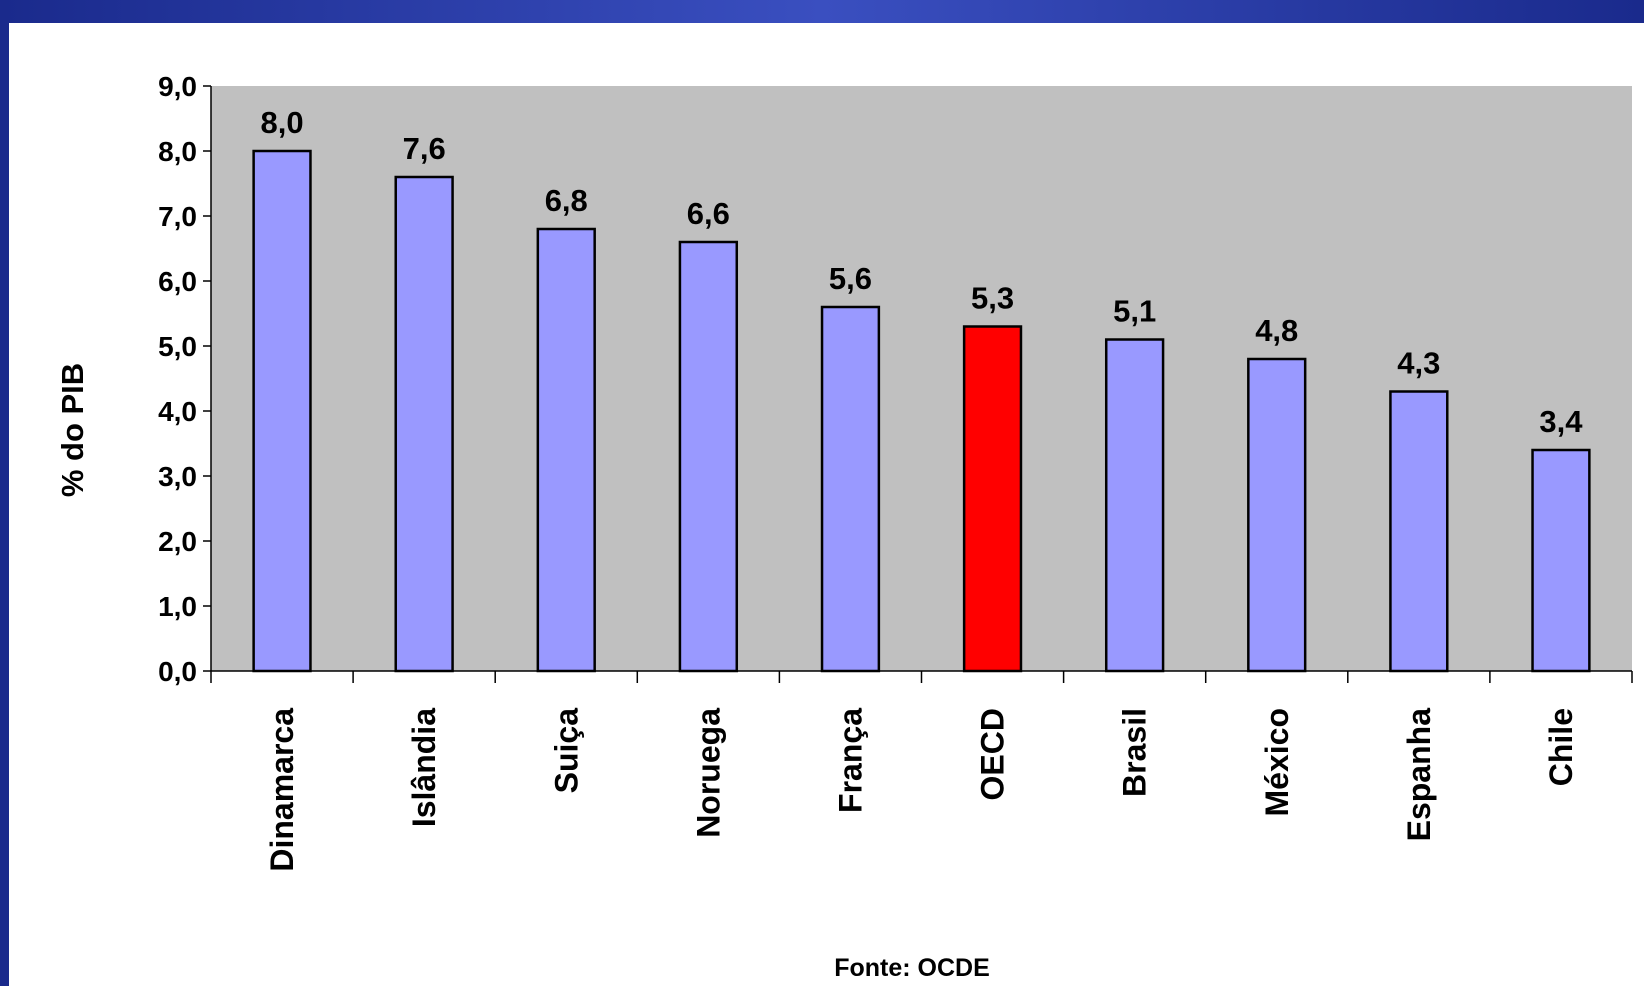  I want to click on x-tick-label: OECD, so click(993, 754).